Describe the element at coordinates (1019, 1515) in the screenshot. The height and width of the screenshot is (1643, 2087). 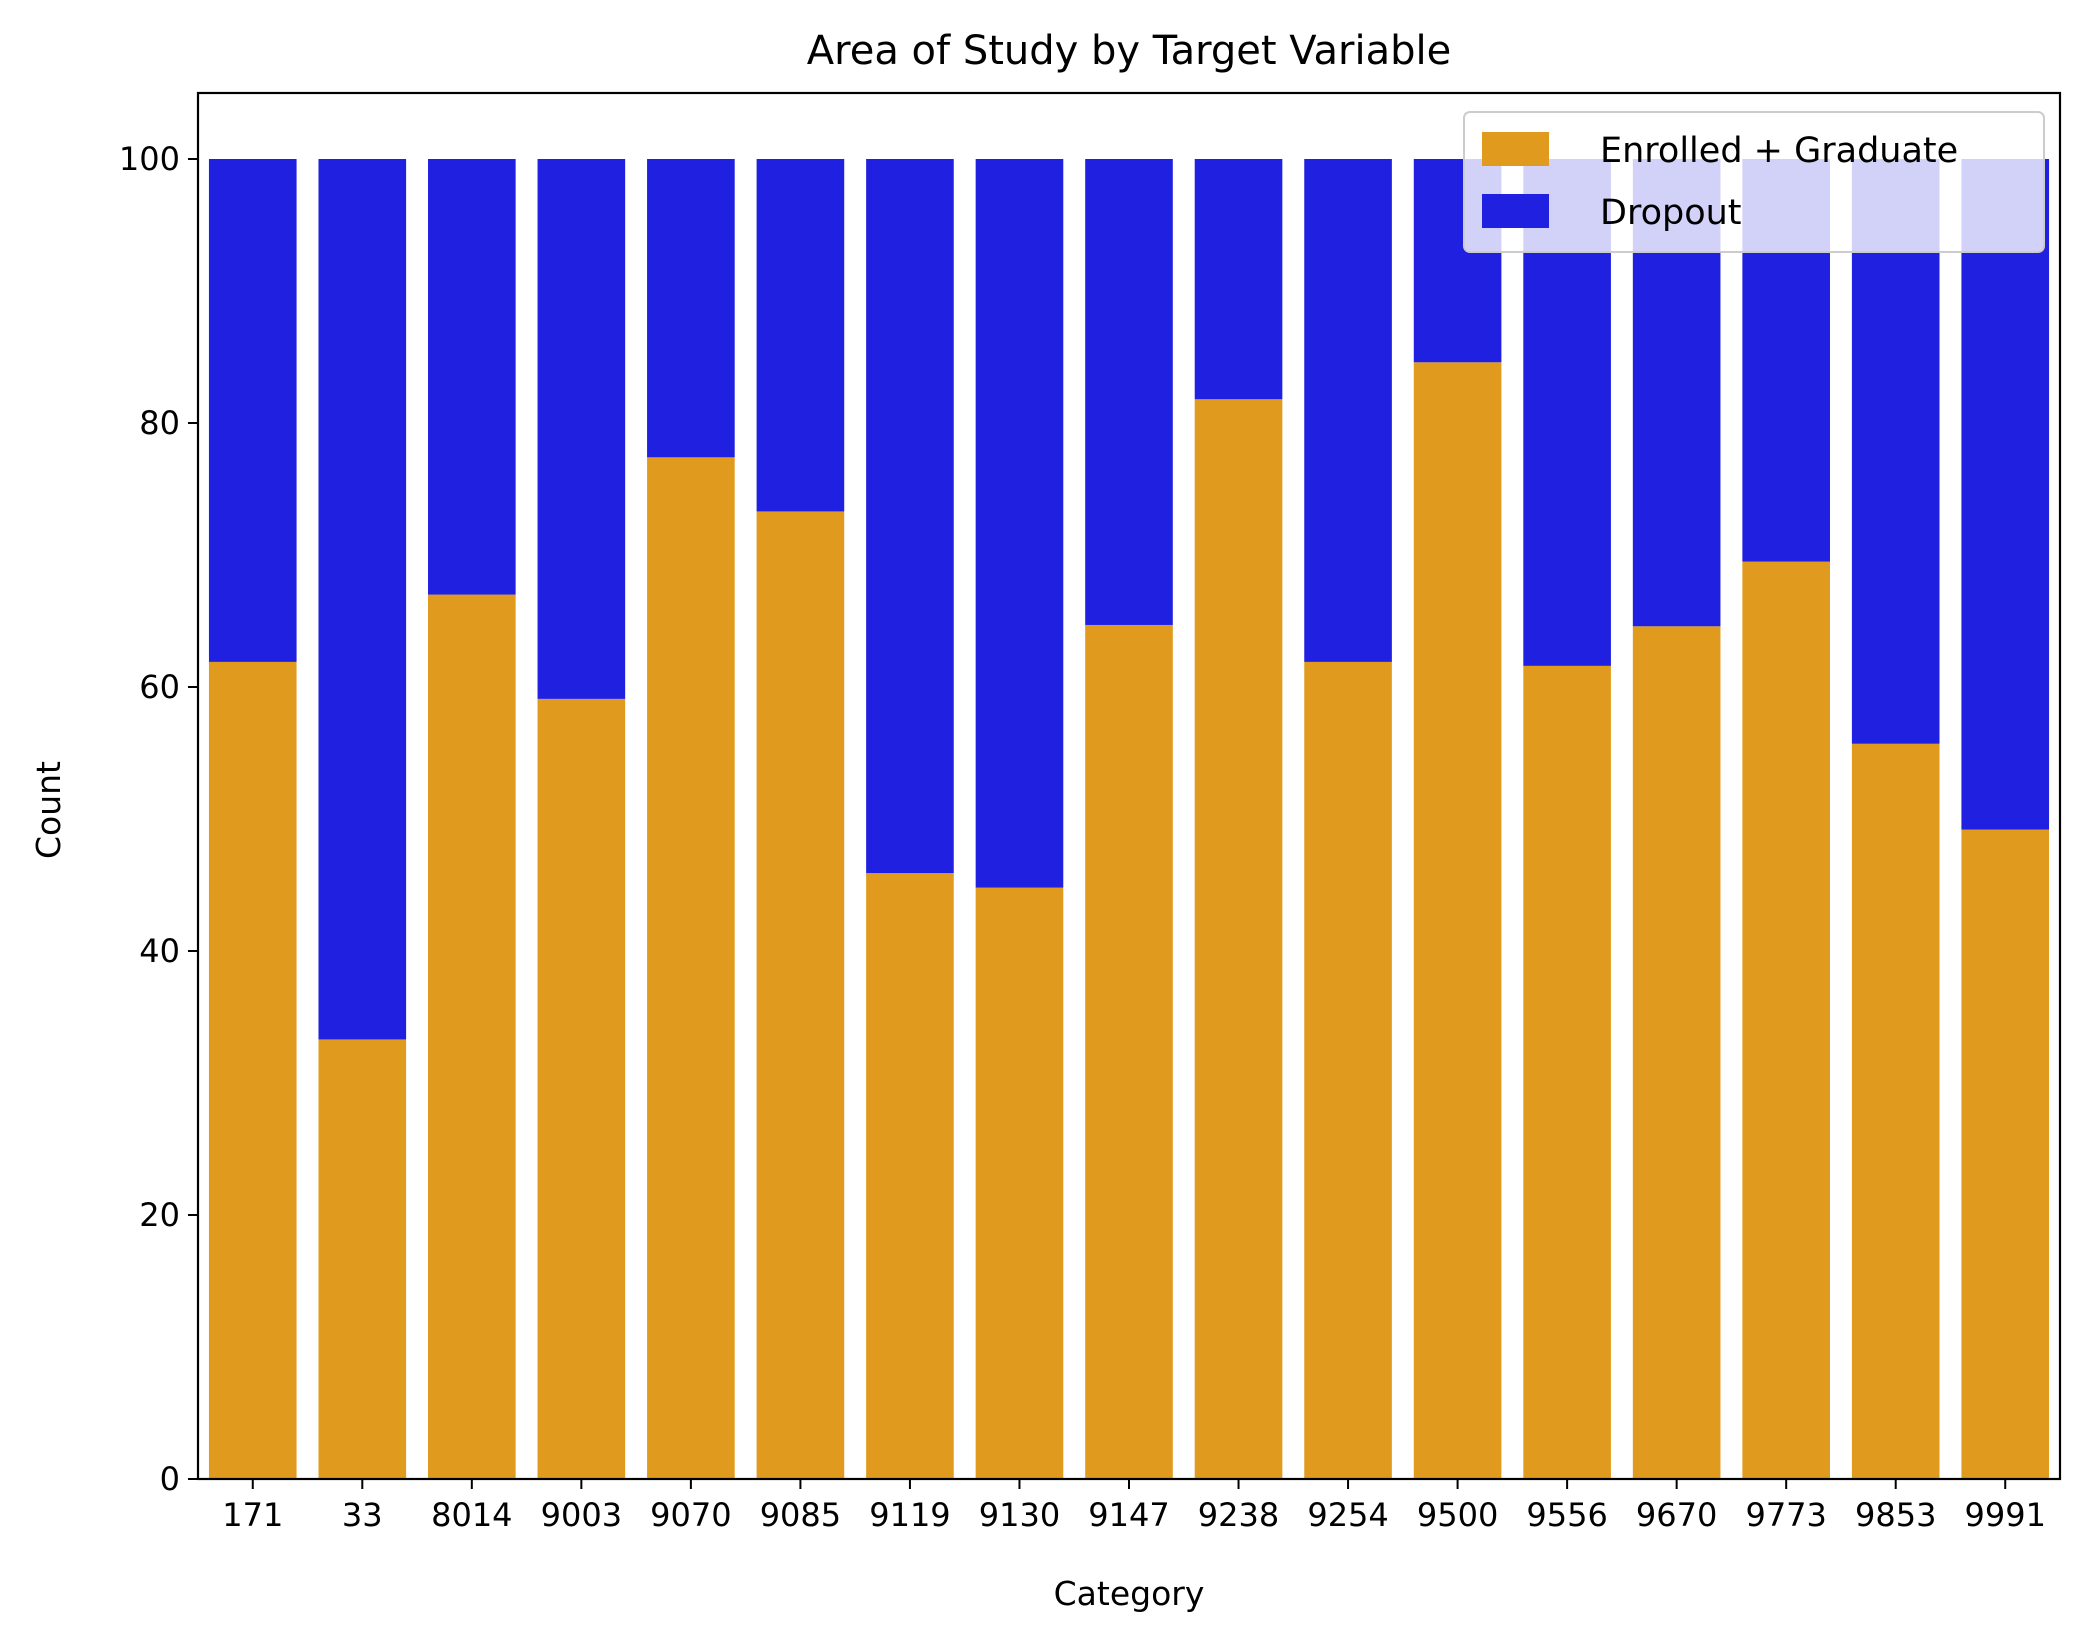
I see `x-tick-label: 9130` at that location.